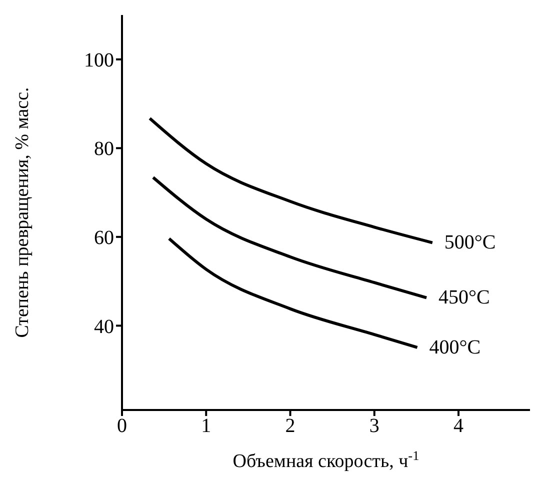 Image resolution: width=535 pixels, height=493 pixels. Describe the element at coordinates (122, 426) in the screenshot. I see `x-tick-label: 0` at that location.